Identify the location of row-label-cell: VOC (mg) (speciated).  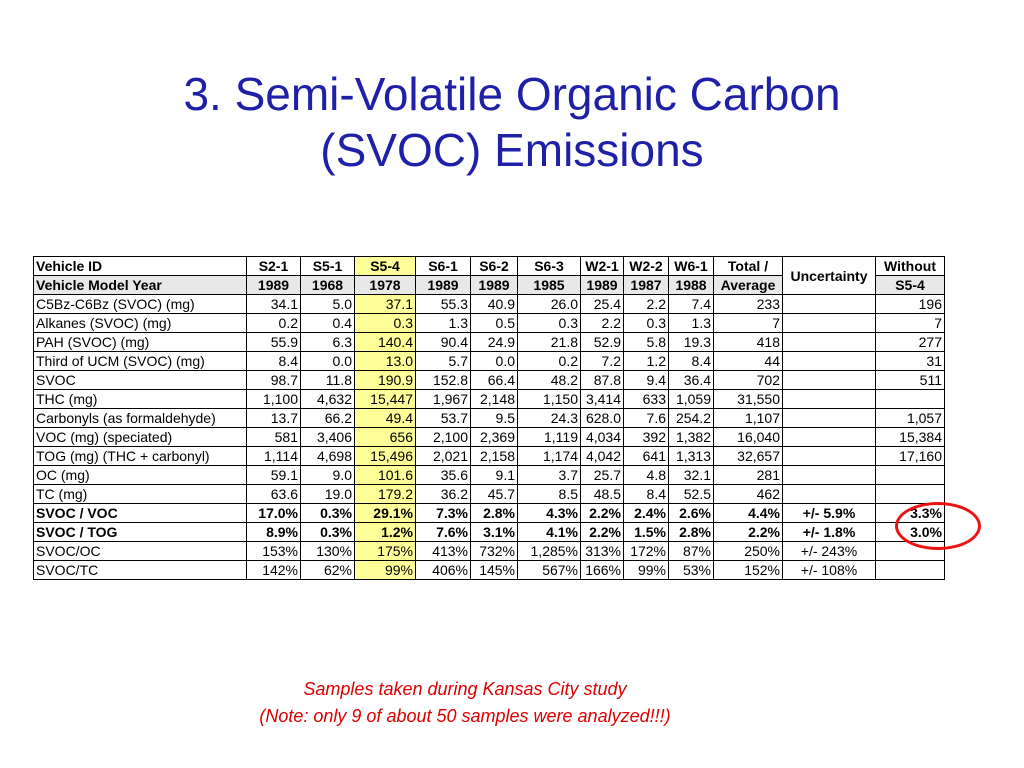
(140, 437).